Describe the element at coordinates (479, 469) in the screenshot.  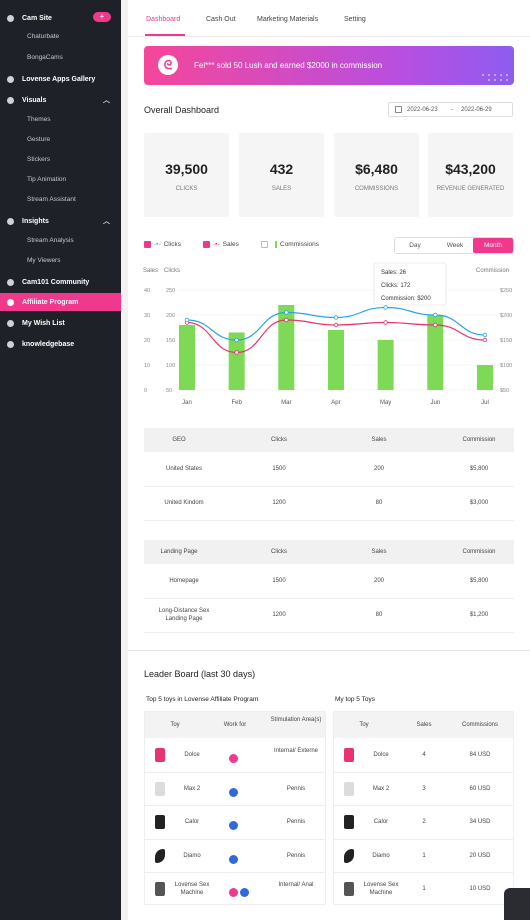
I see `table-cell: $5,800` at that location.